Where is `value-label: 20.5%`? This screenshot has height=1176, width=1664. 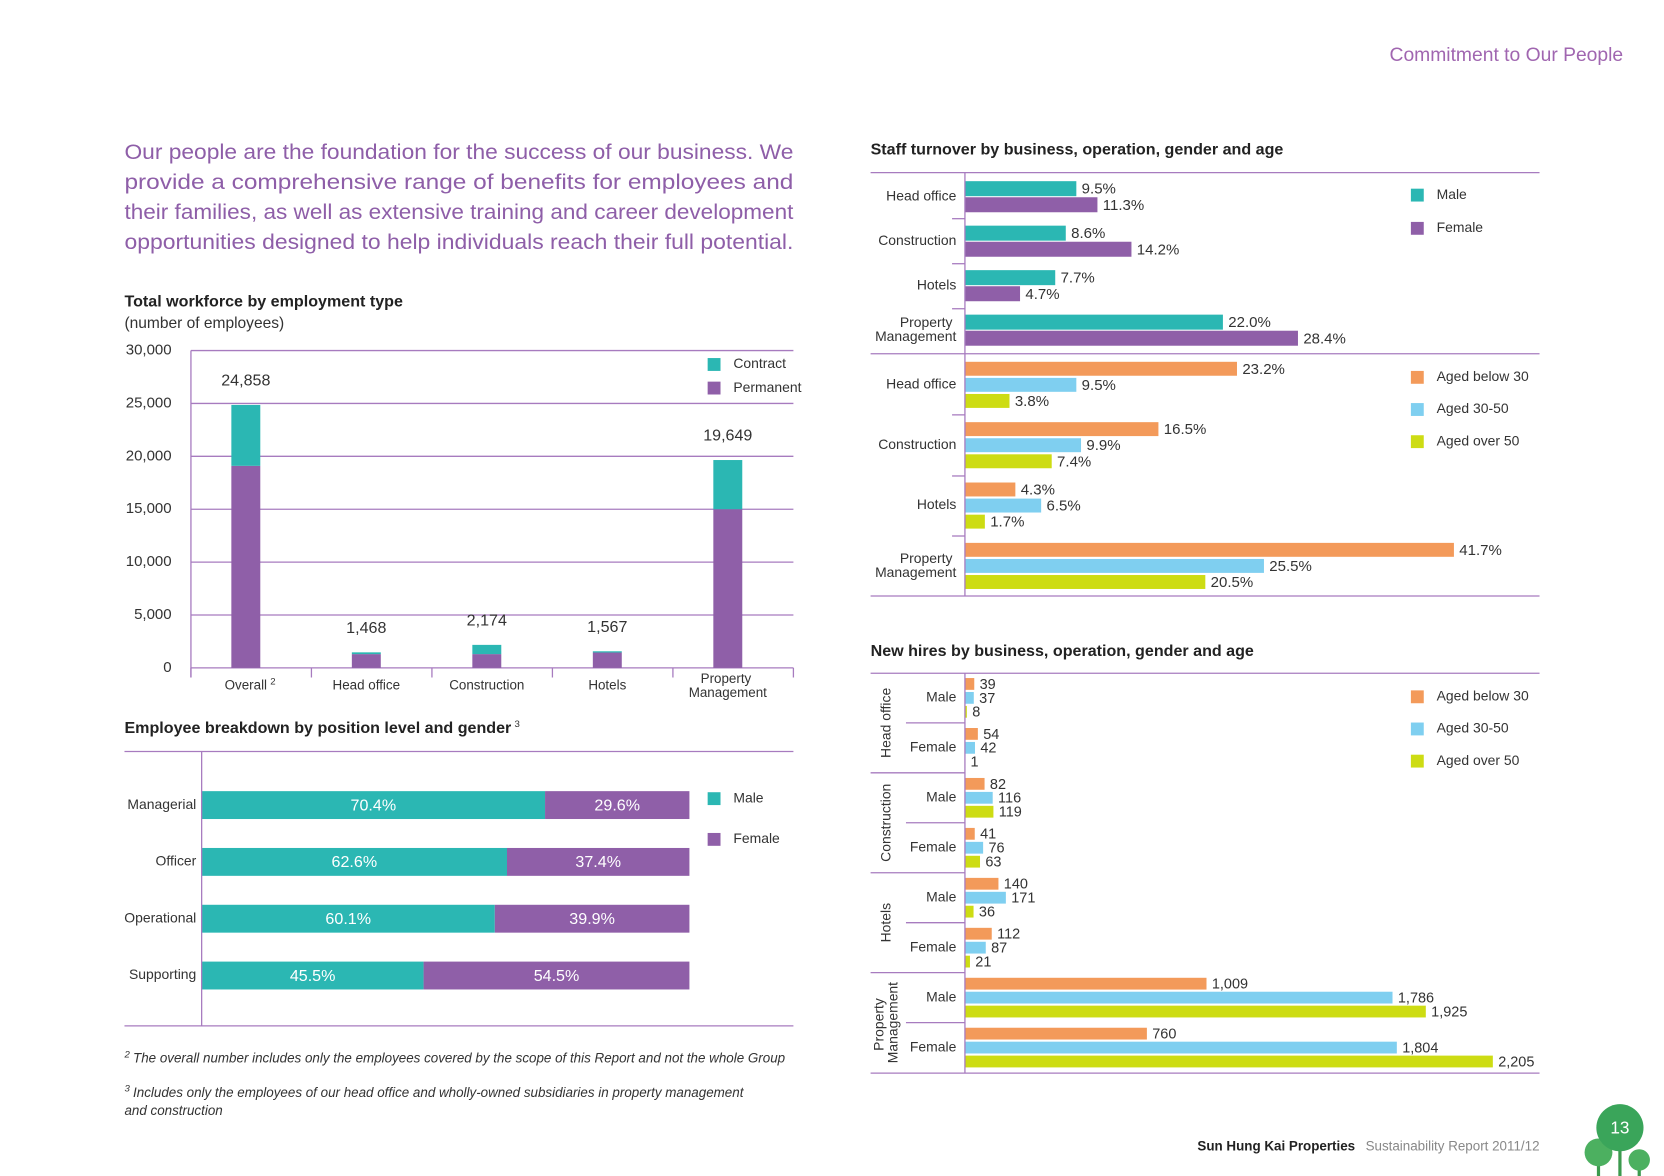 value-label: 20.5% is located at coordinates (1232, 582).